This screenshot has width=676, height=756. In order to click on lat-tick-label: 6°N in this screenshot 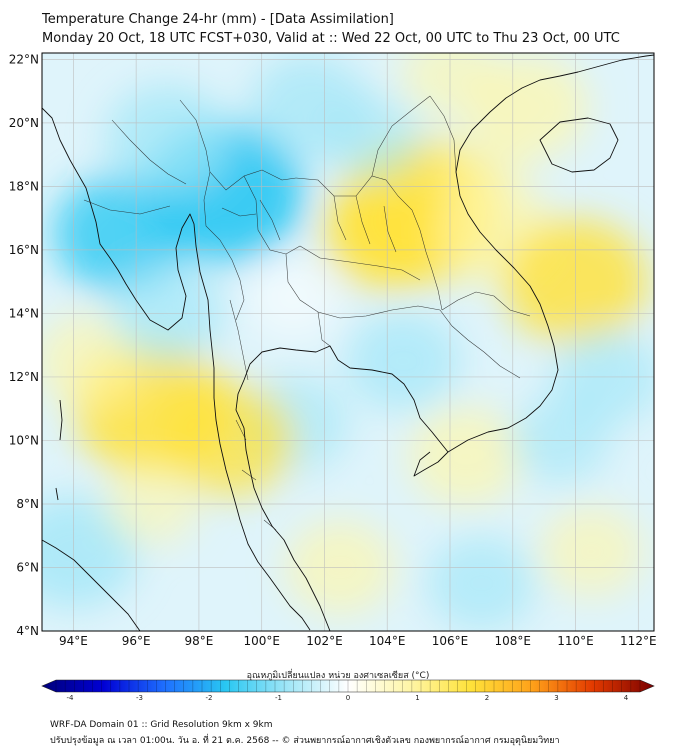, I will do `click(27, 567)`.